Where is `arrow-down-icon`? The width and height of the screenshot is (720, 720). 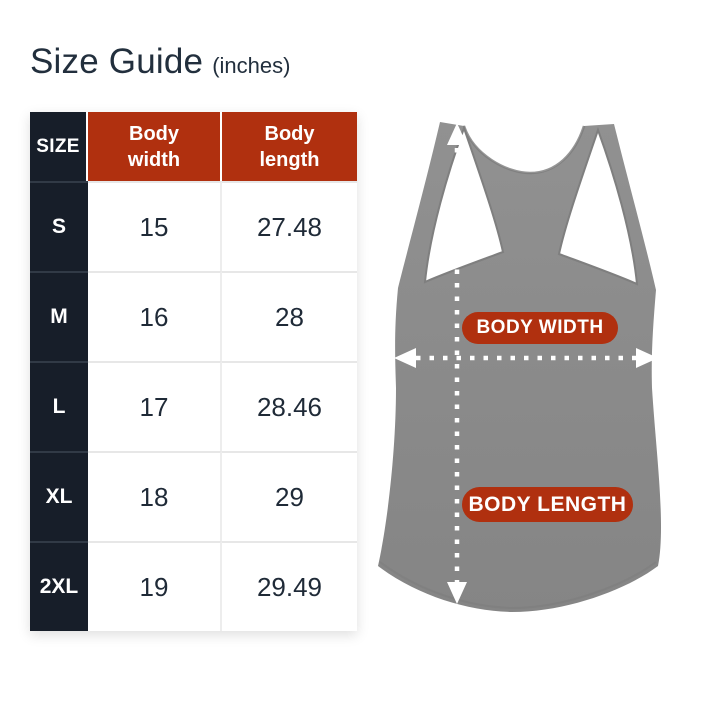 arrow-down-icon is located at coordinates (457, 593).